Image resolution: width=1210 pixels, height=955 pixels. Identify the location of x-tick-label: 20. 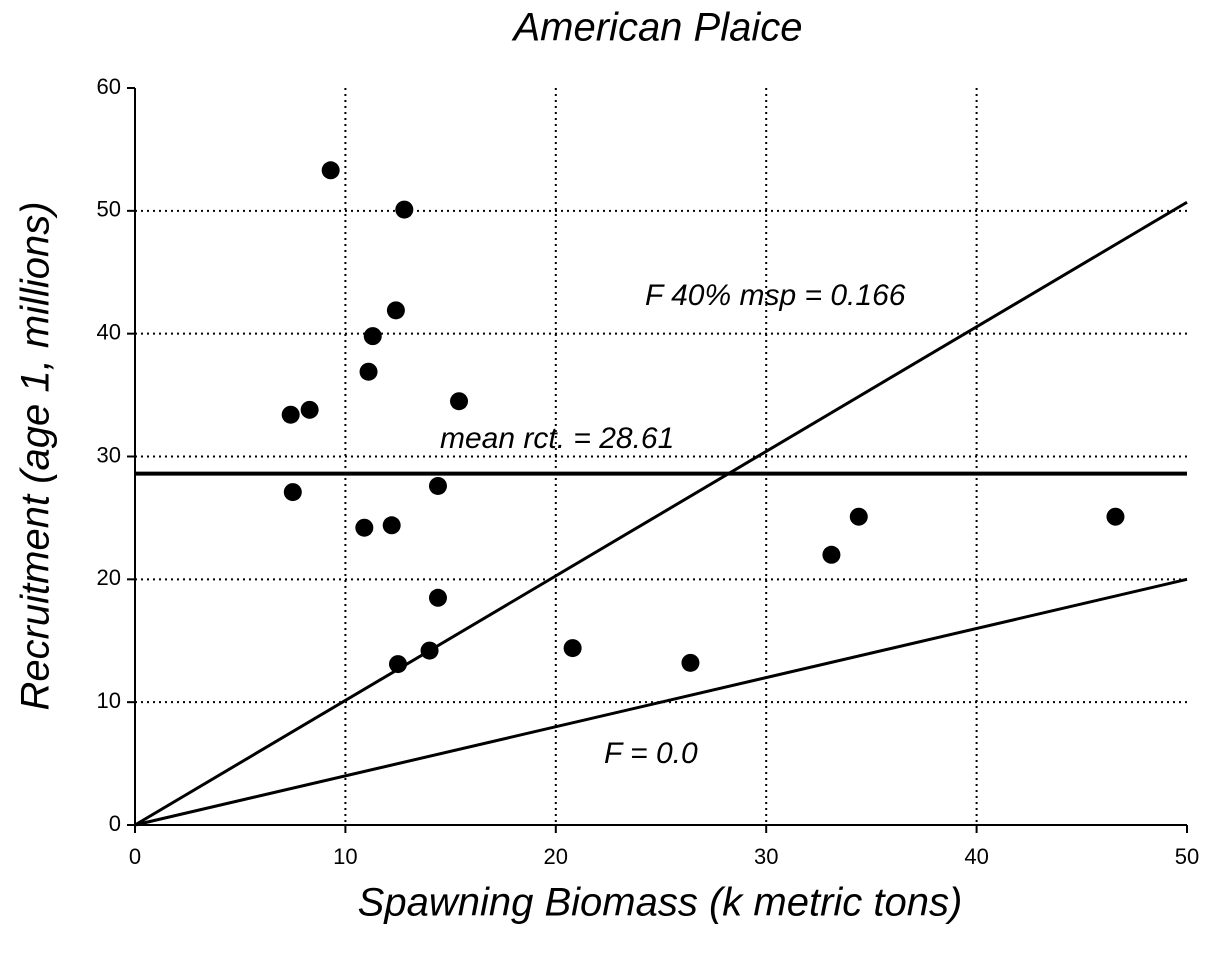
(556, 856).